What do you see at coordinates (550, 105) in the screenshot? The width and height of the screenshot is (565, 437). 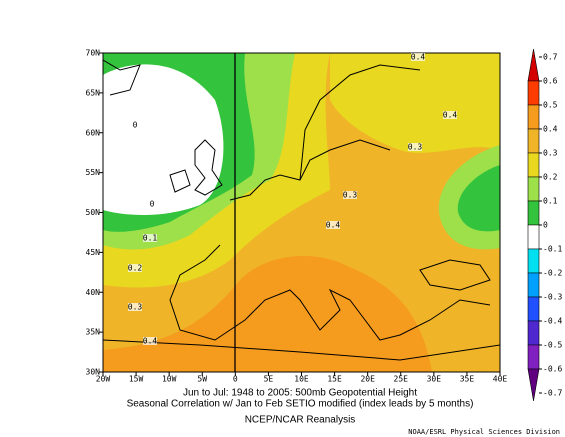 I see `colorbar-label: 0.5` at bounding box center [550, 105].